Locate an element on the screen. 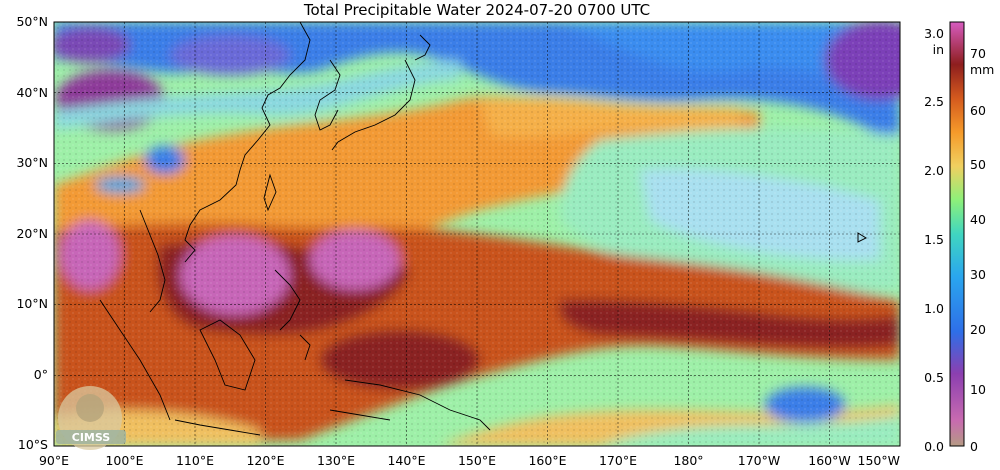  lon-label: 150°E is located at coordinates (477, 460).